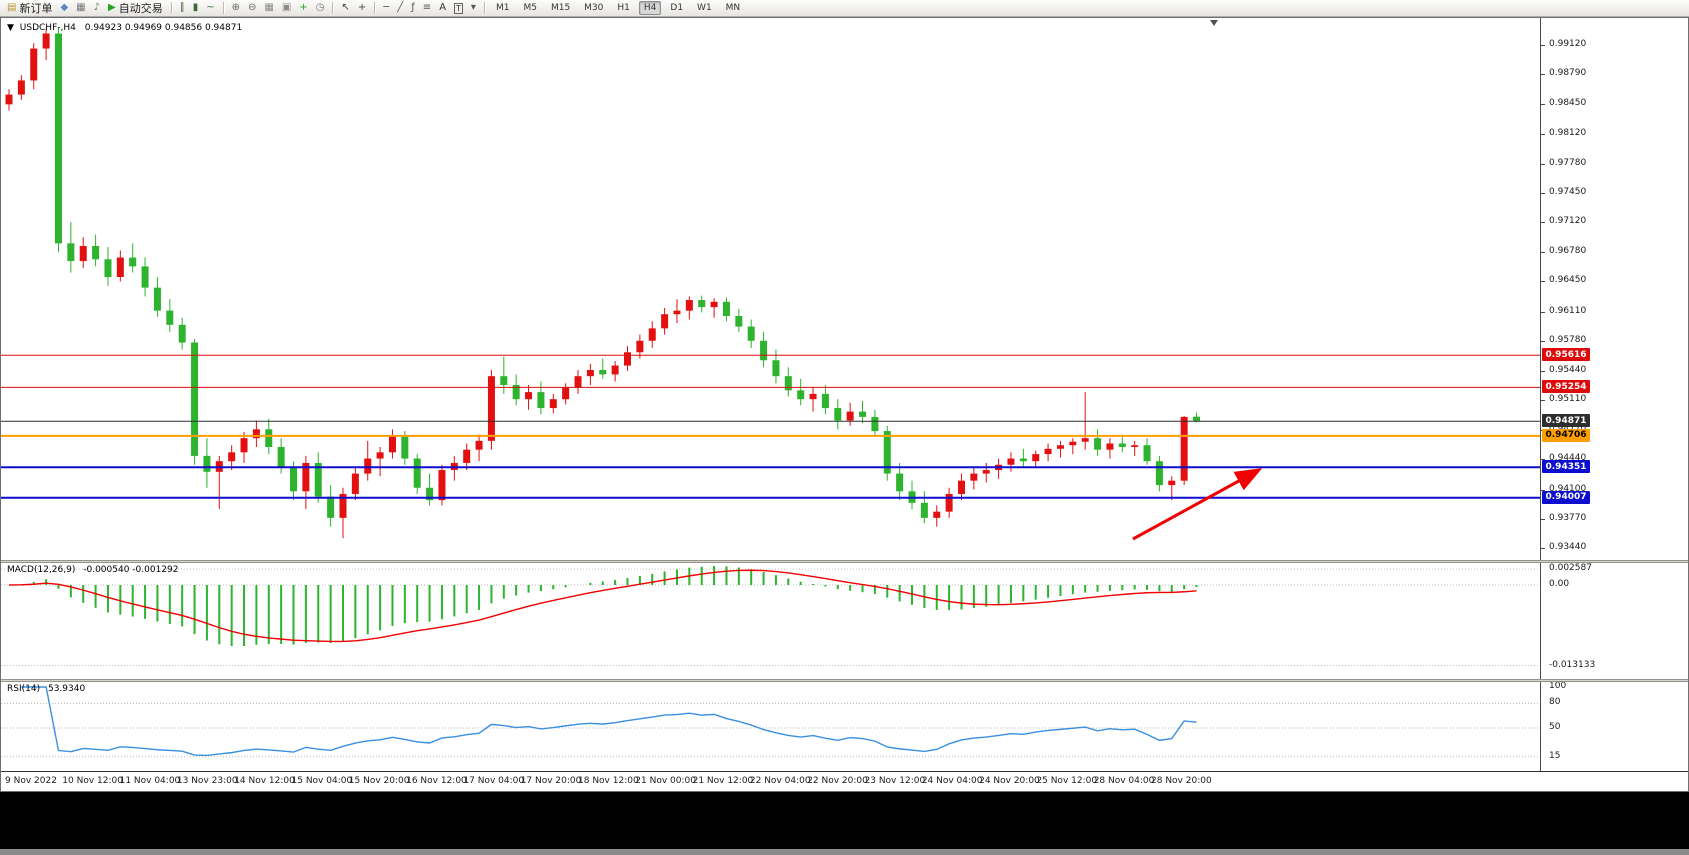  Describe the element at coordinates (609, 721) in the screenshot. I see `rsi-line` at that location.